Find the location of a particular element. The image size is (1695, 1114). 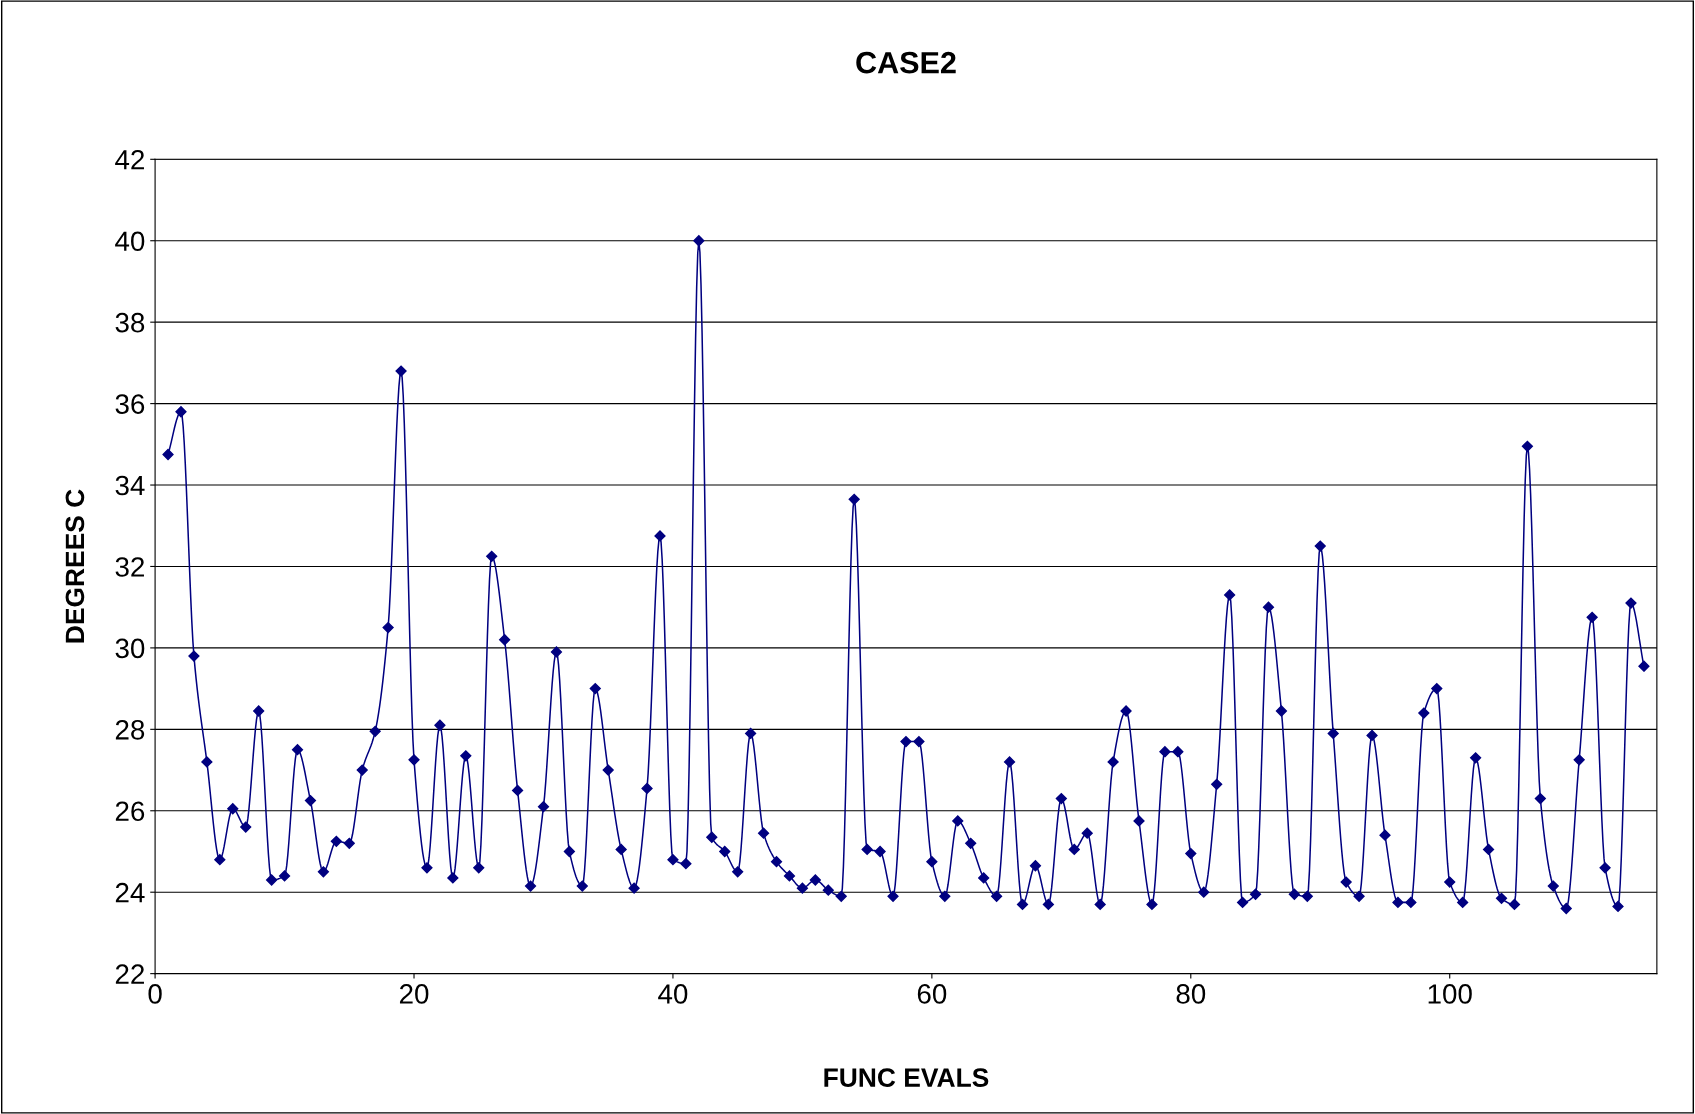

x-tick-label: 100 is located at coordinates (1450, 994).